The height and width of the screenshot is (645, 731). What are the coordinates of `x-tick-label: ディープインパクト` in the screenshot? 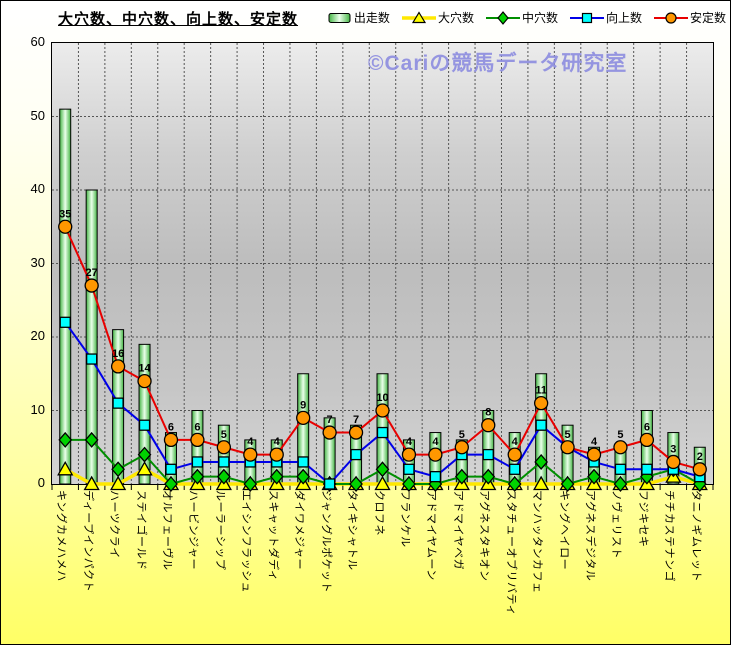 It's located at (87, 541).